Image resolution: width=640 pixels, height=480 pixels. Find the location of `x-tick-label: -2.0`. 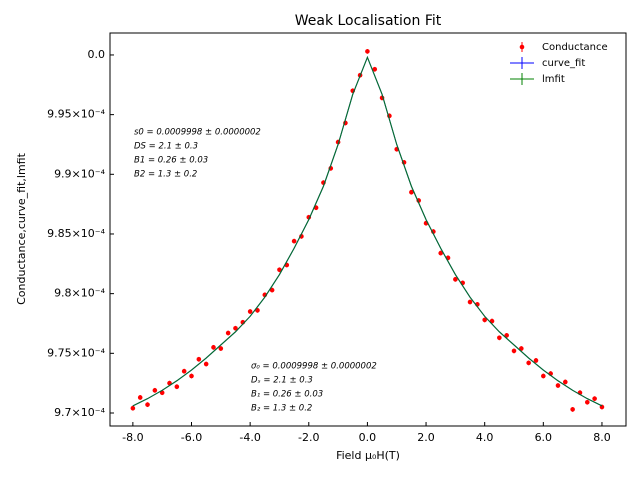

x-tick-label: -2.0 is located at coordinates (308, 437).